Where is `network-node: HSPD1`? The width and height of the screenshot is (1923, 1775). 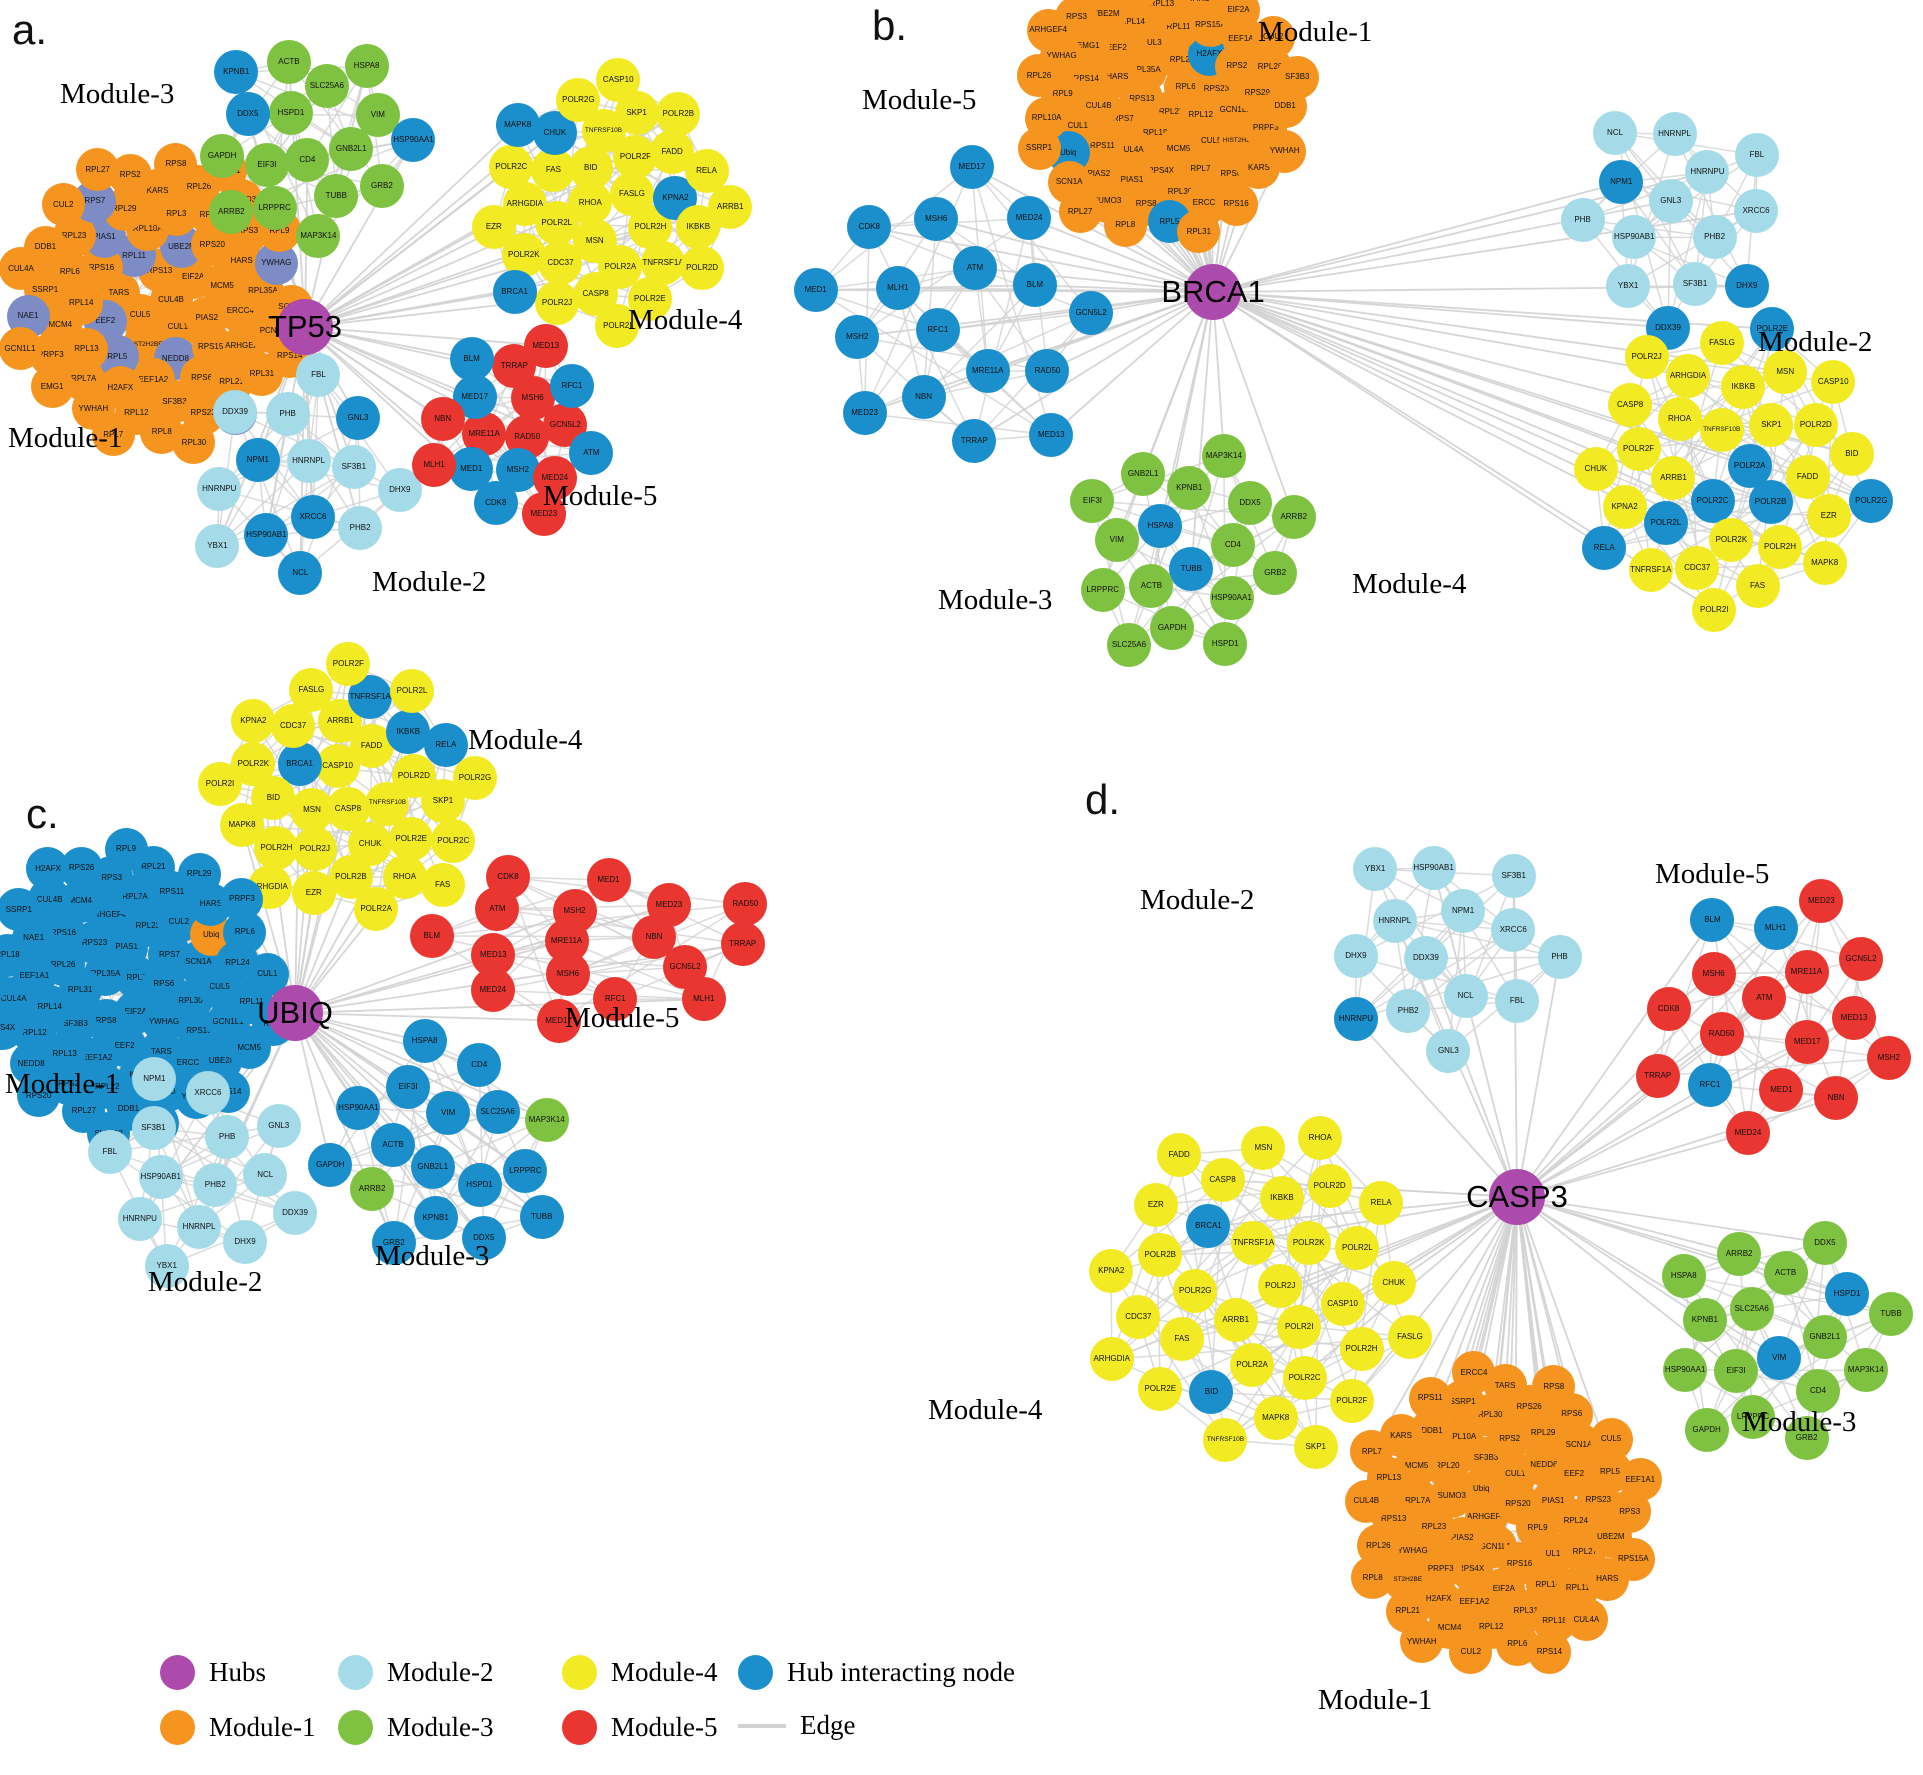 network-node: HSPD1 is located at coordinates (479, 1184).